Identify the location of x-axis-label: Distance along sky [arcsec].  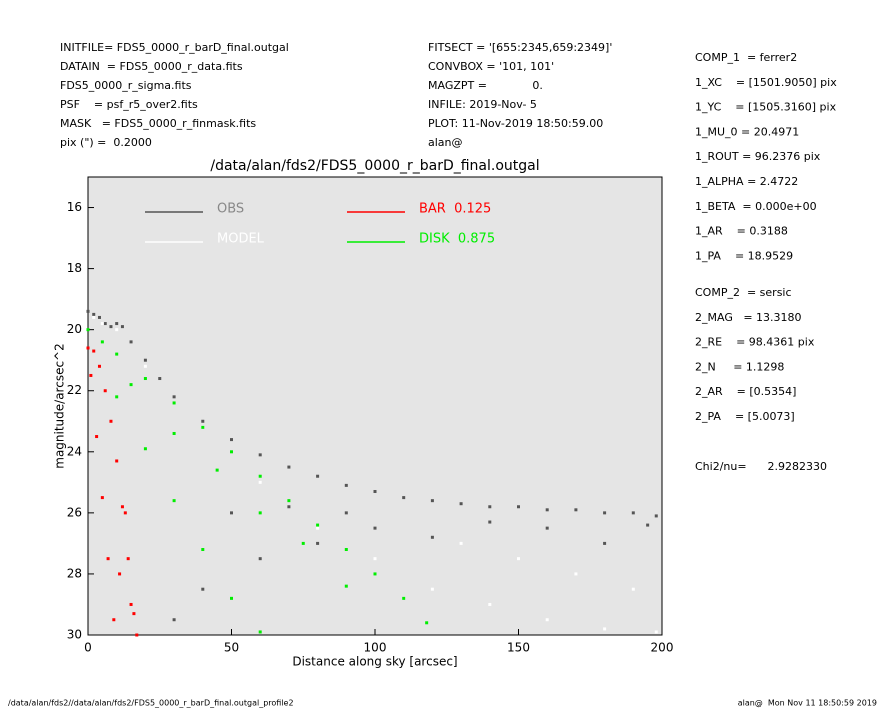
(374, 662).